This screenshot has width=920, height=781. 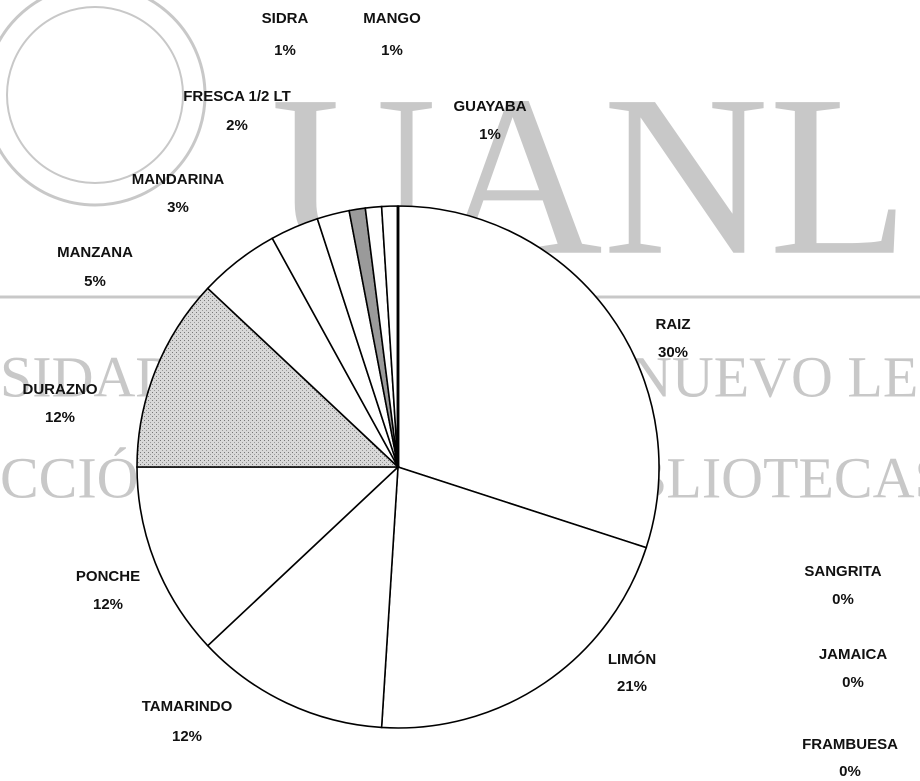 I want to click on slice-label: LIMÓN, so click(x=632, y=659).